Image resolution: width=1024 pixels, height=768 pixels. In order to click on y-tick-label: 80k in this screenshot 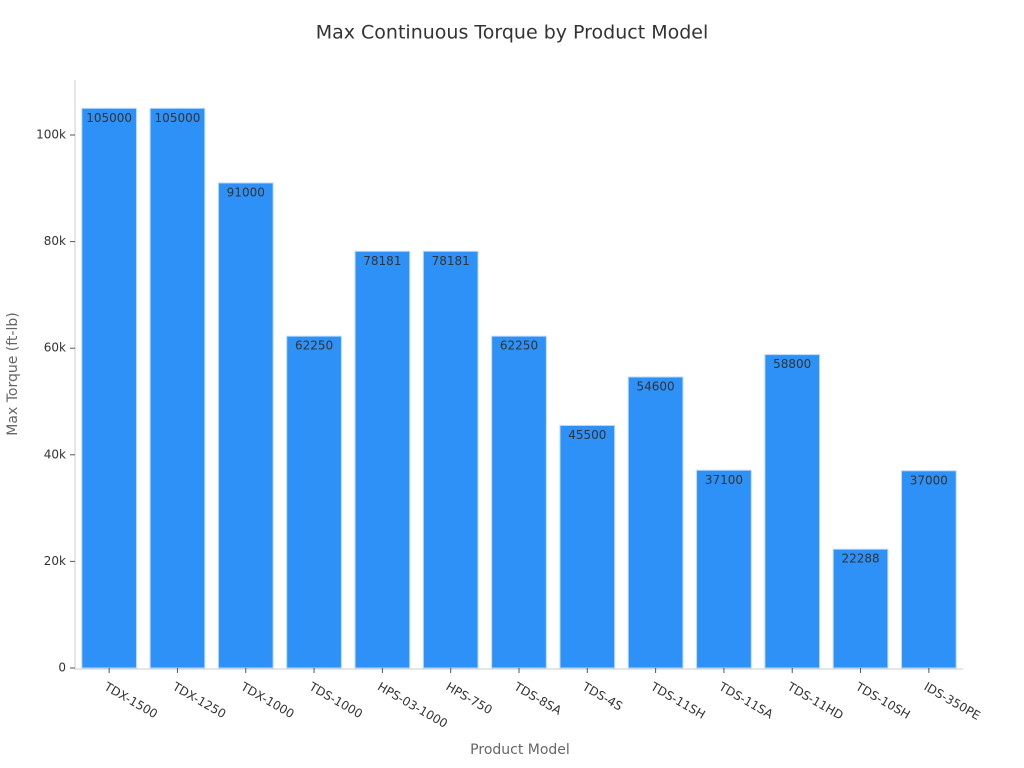, I will do `click(55, 241)`.